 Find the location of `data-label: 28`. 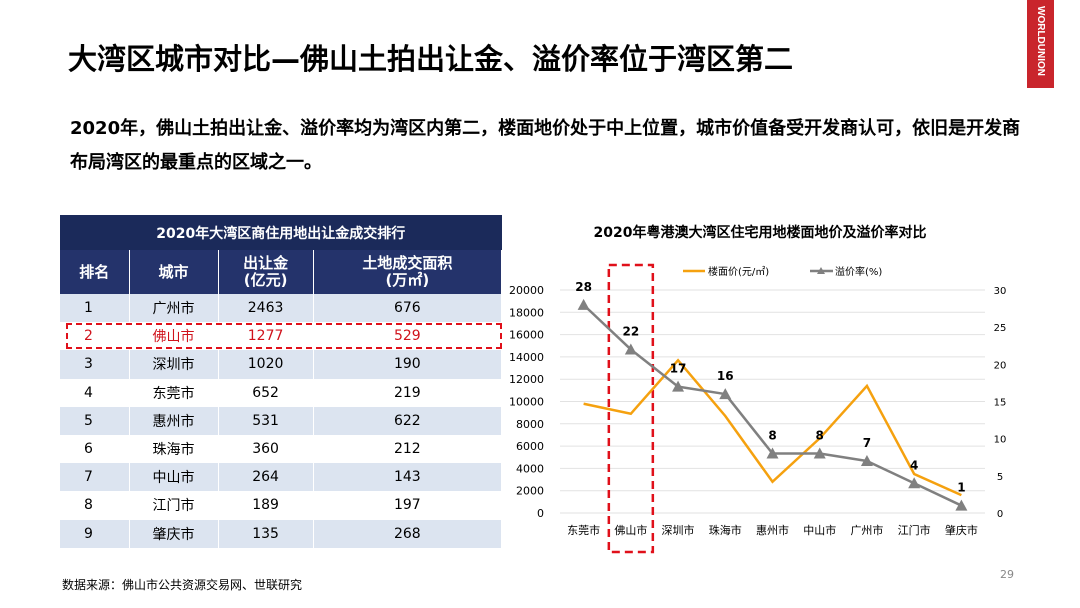

data-label: 28 is located at coordinates (583, 287).